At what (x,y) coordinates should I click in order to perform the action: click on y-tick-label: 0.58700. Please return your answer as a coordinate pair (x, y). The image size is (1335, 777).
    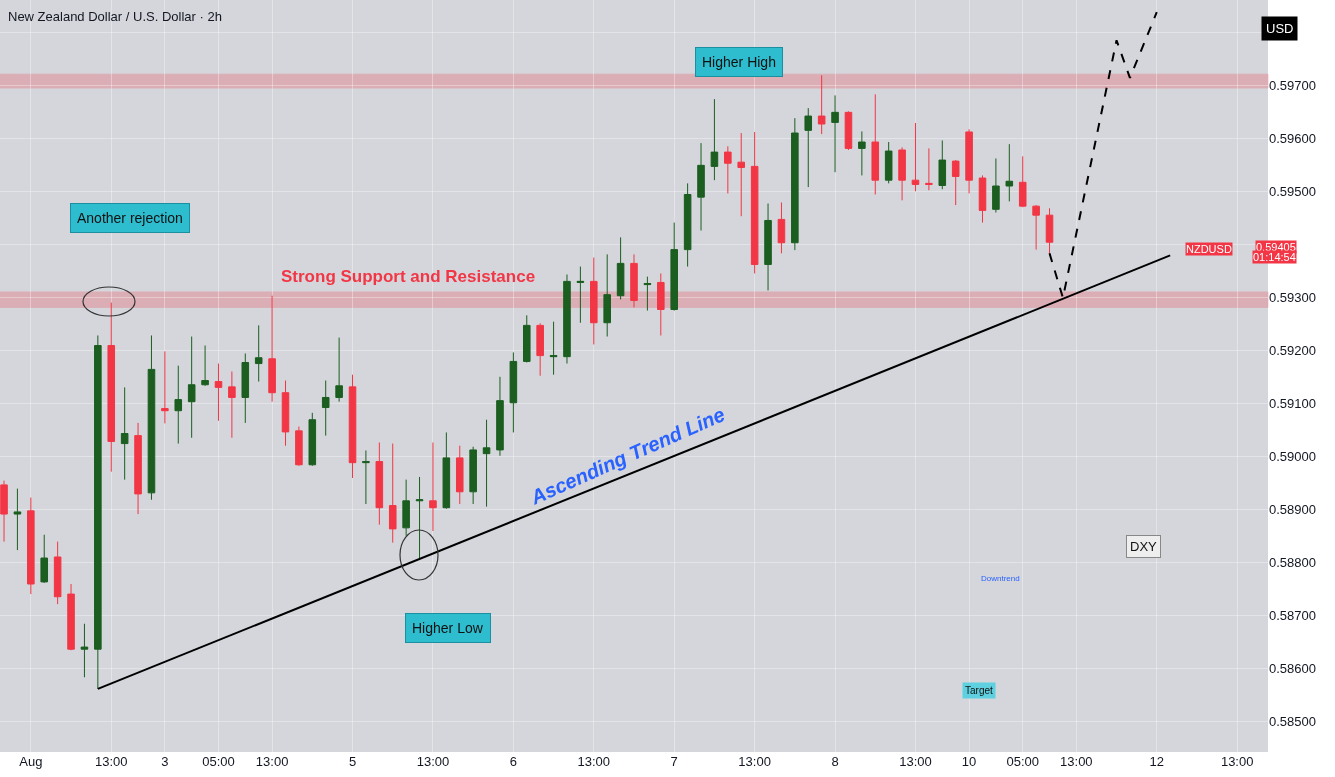
    Looking at the image, I should click on (1292, 616).